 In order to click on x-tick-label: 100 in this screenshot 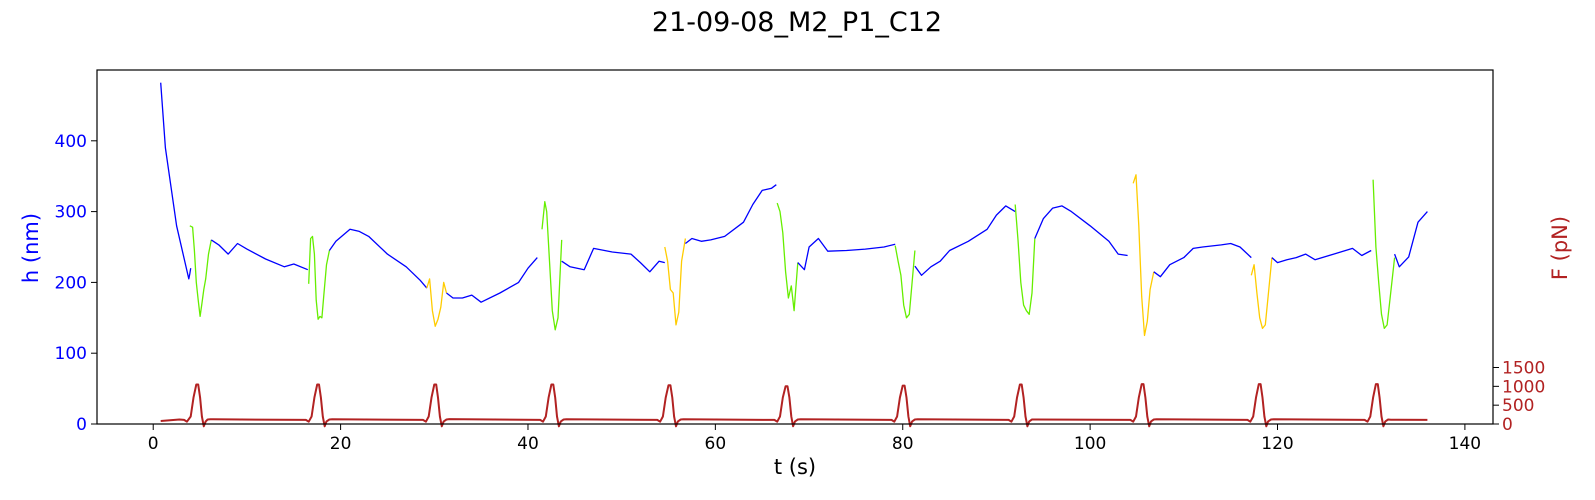, I will do `click(1090, 444)`.